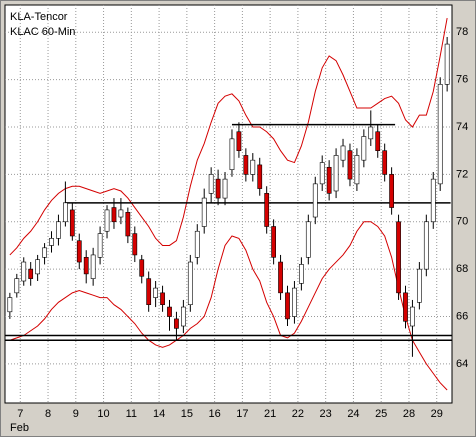 The height and width of the screenshot is (437, 476). What do you see at coordinates (298, 414) in the screenshot?
I see `x-tick-label: 22` at bounding box center [298, 414].